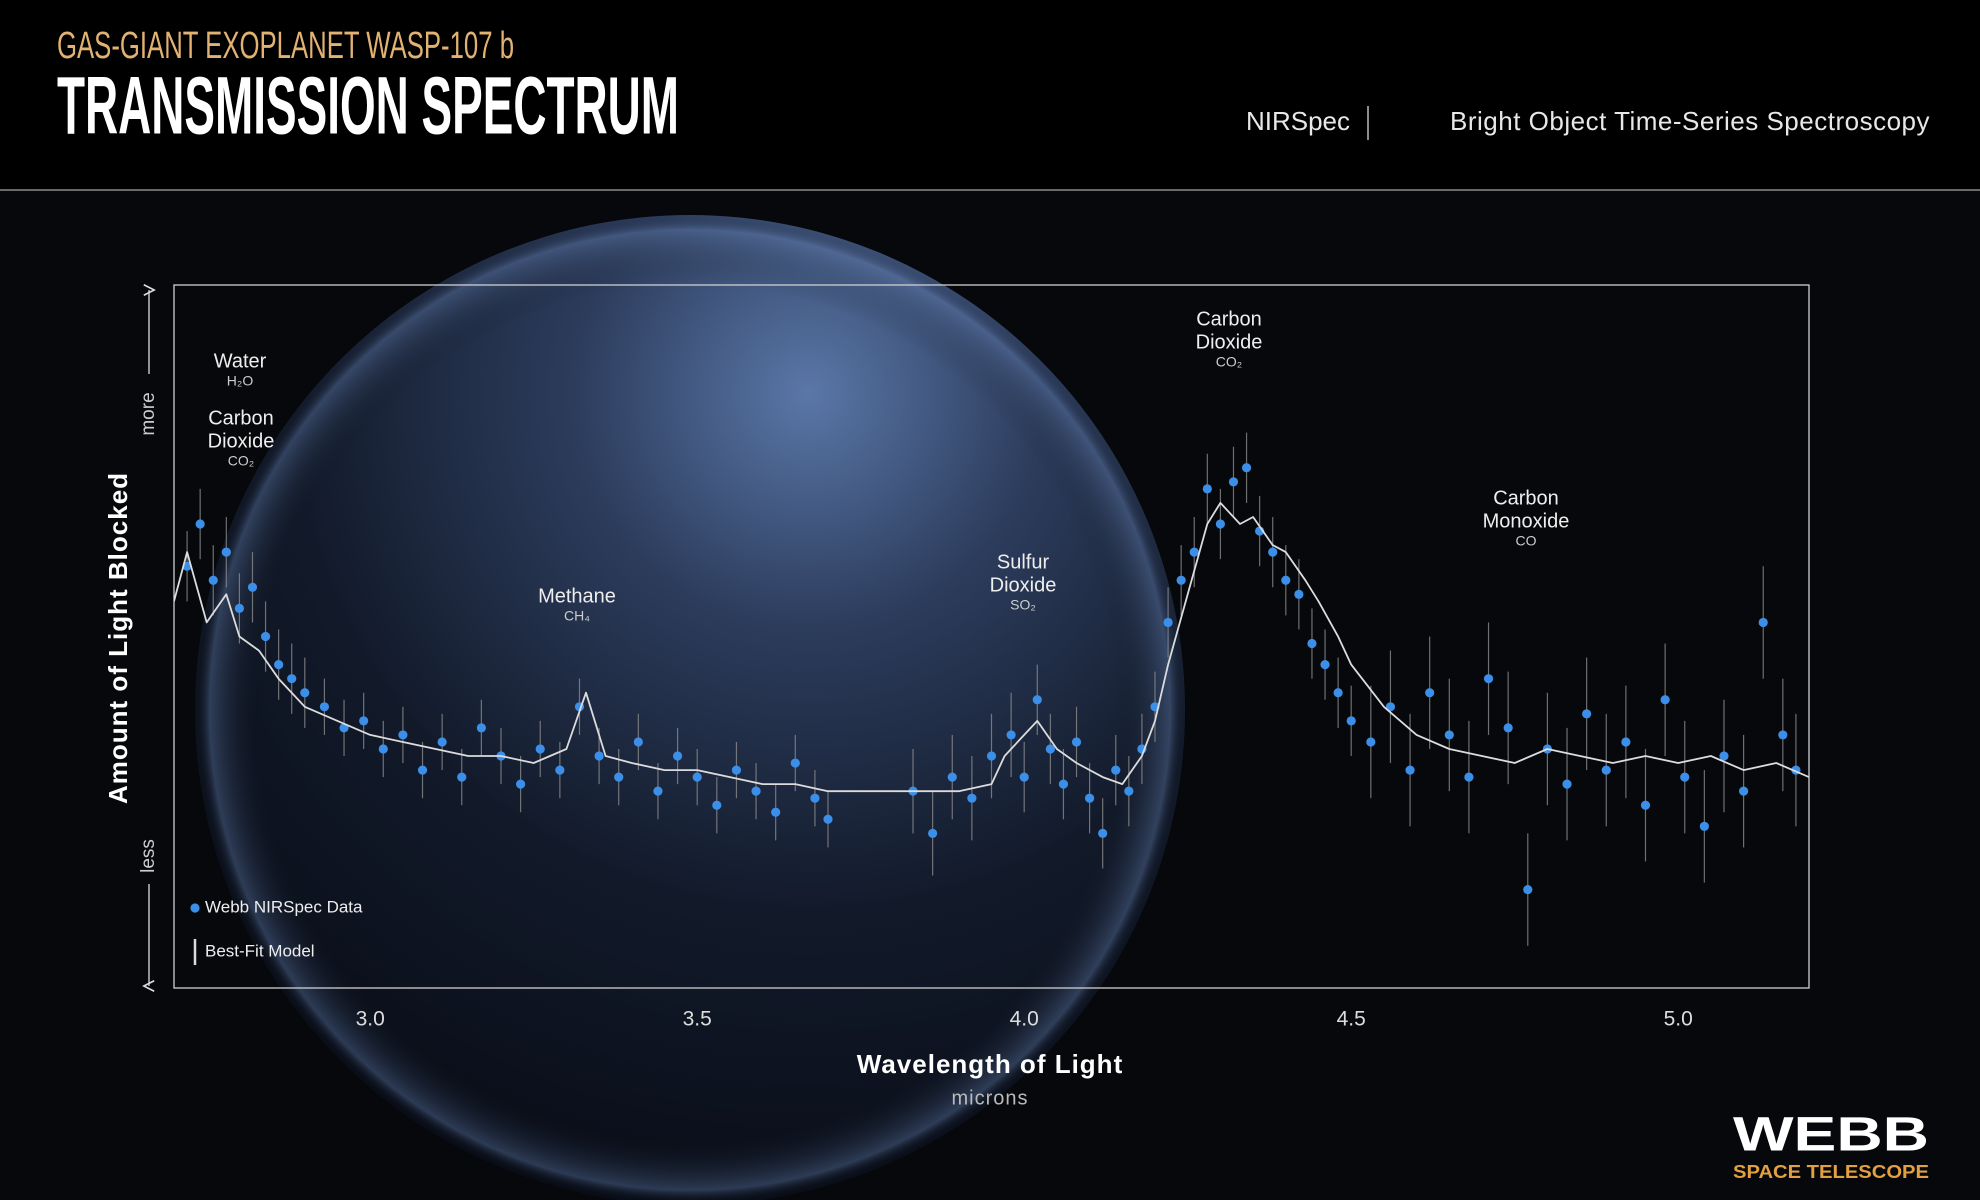 Image resolution: width=1980 pixels, height=1200 pixels. I want to click on annotation-label: Sulfur, so click(1023, 562).